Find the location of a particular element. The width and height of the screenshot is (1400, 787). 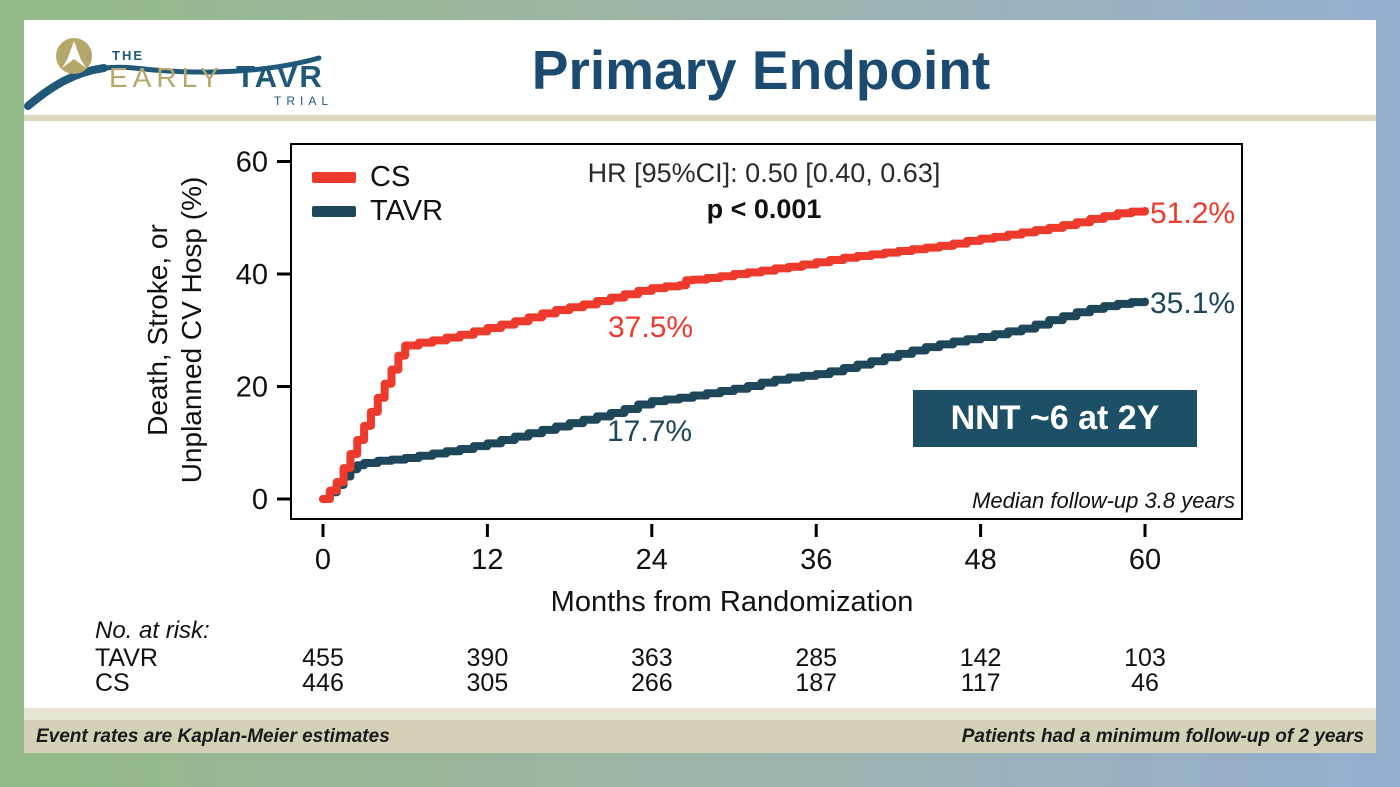

risk-row-label: CS is located at coordinates (112, 683).